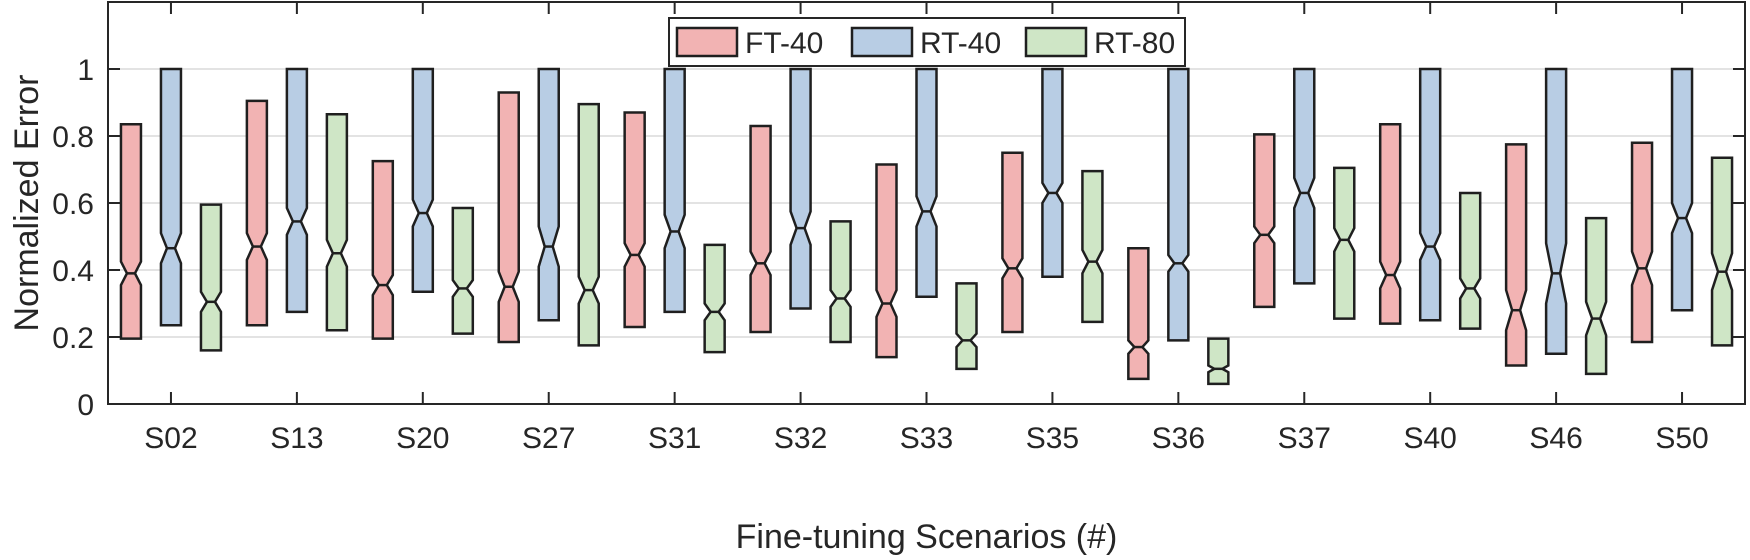 The width and height of the screenshot is (1750, 560). I want to click on x-tick-label: S31, so click(674, 438).